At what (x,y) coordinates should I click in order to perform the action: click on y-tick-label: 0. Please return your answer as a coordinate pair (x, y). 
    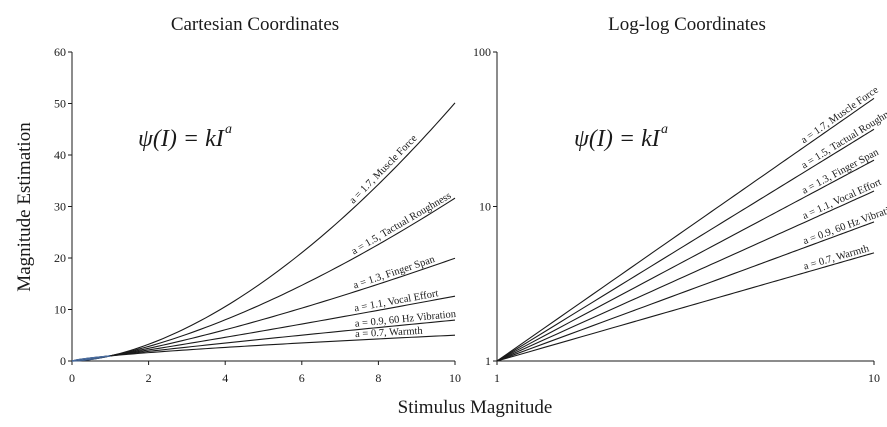
    Looking at the image, I should click on (63, 361).